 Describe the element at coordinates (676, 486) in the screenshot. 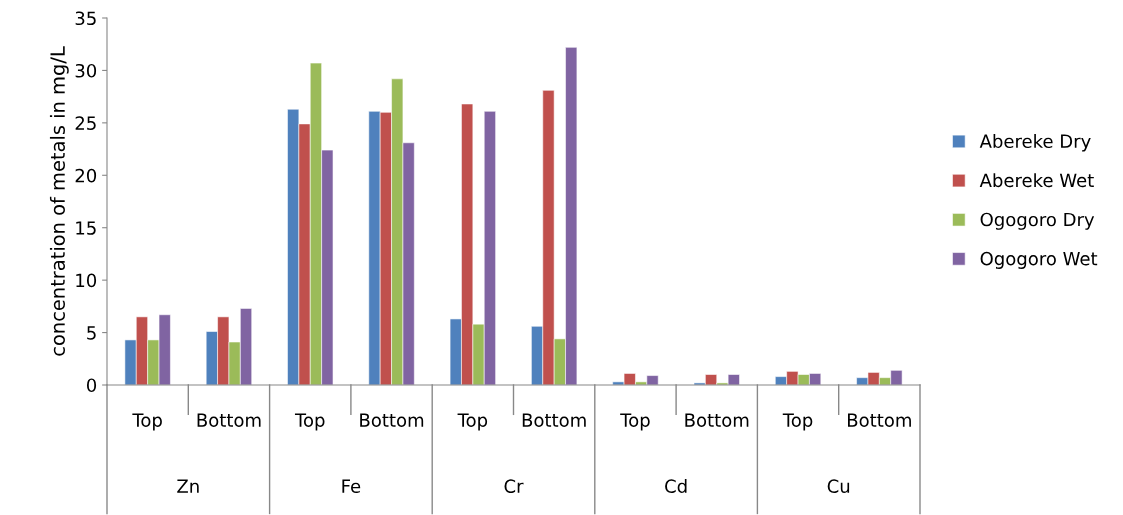

I see `text: Cd` at that location.